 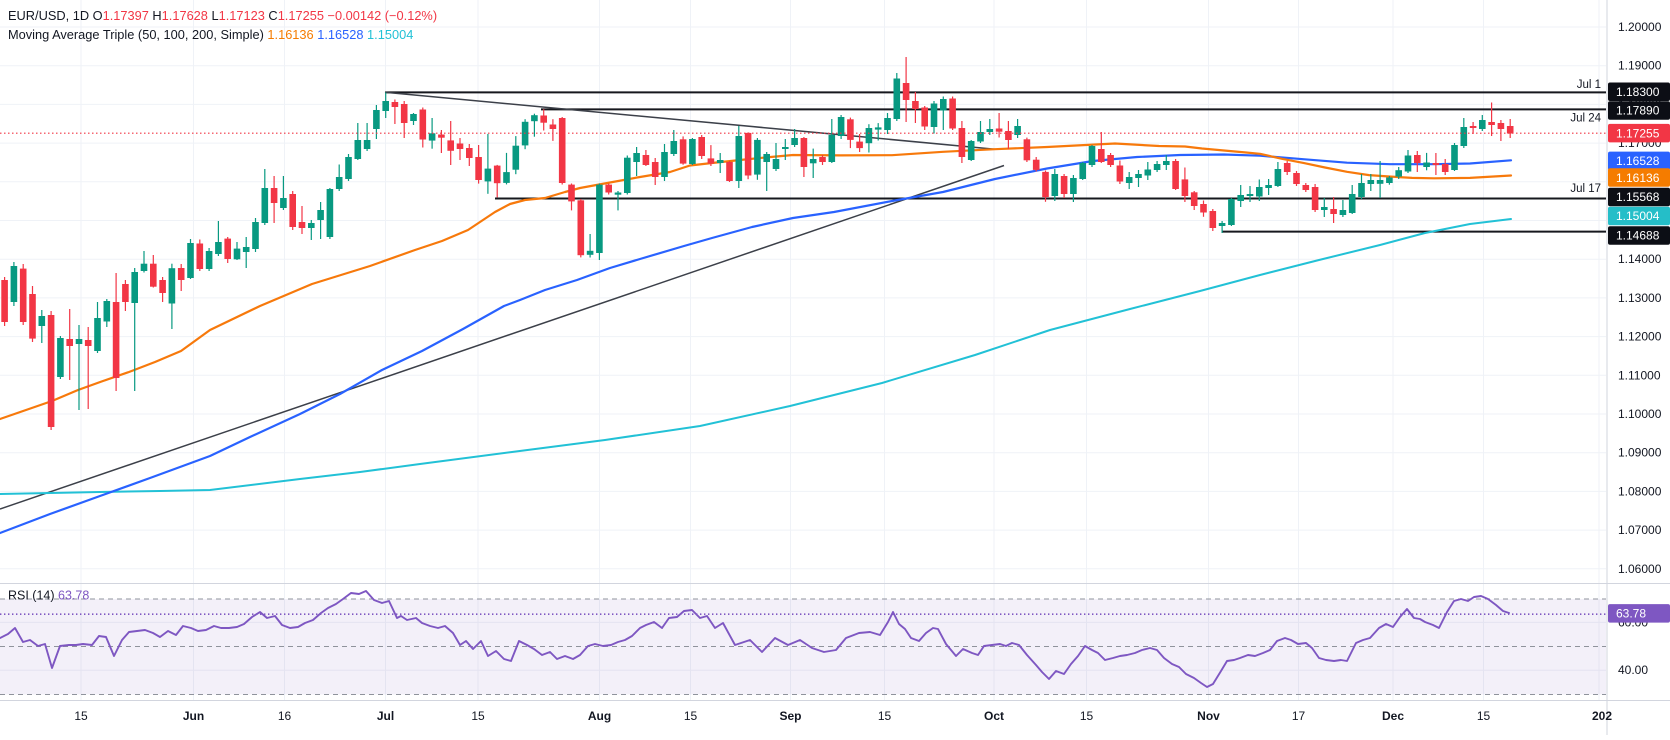 I want to click on svg-text: 1.10000, so click(x=1640, y=414).